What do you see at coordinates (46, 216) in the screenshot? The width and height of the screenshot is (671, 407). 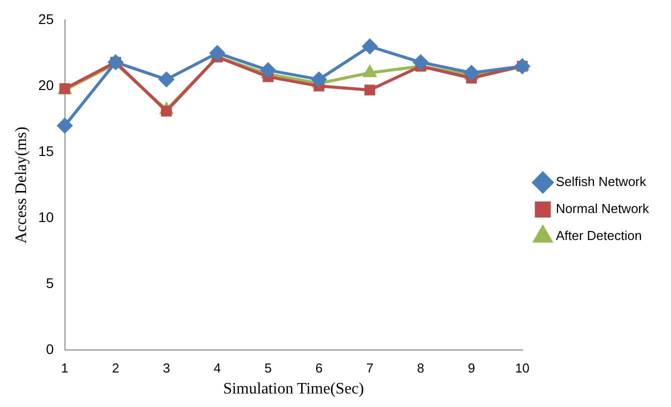 I see `y-tick-label: 10` at bounding box center [46, 216].